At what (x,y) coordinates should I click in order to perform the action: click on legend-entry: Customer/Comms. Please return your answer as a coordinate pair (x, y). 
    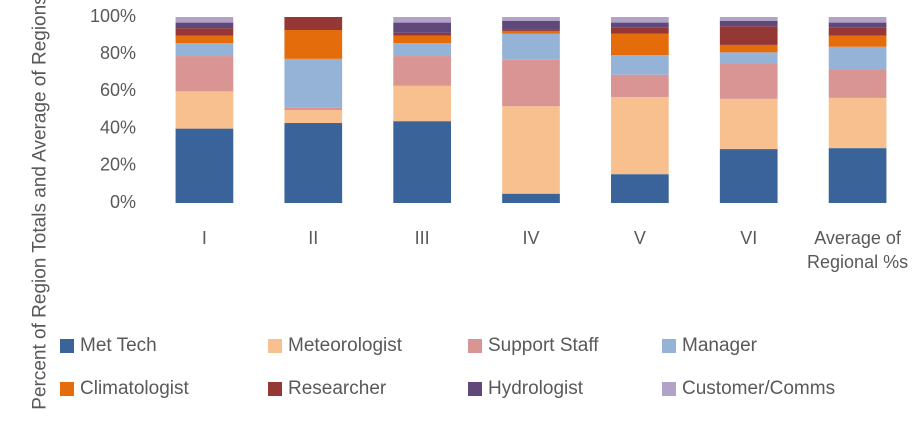
    Looking at the image, I should click on (748, 389).